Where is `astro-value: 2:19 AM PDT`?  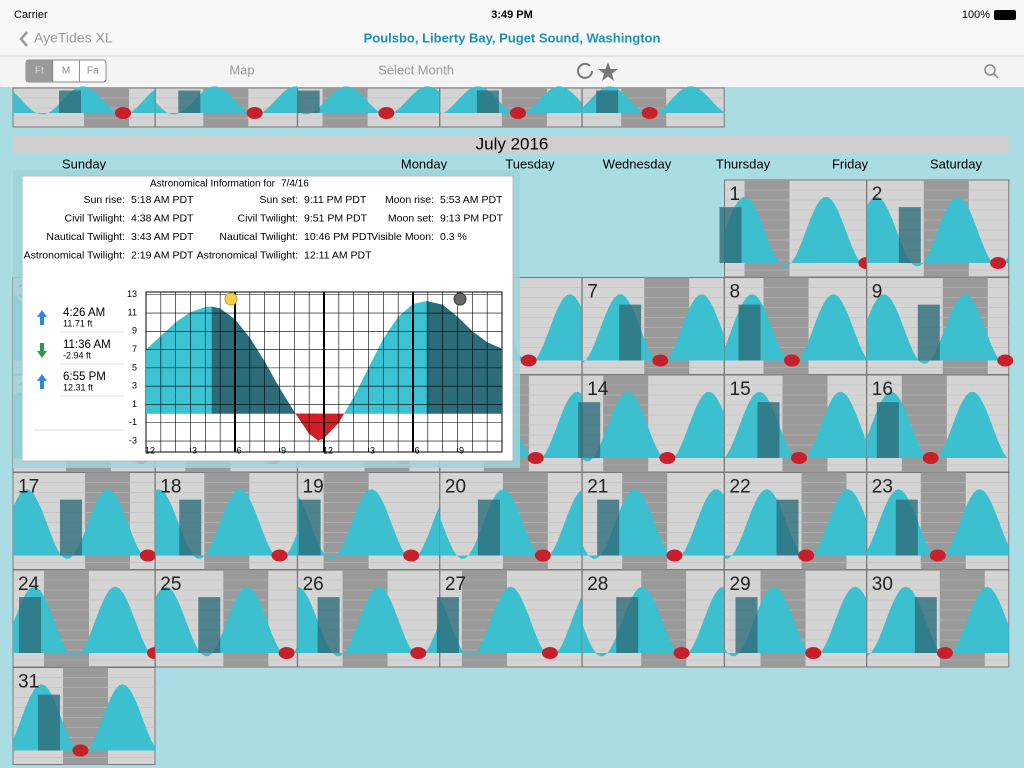 astro-value: 2:19 AM PDT is located at coordinates (162, 255).